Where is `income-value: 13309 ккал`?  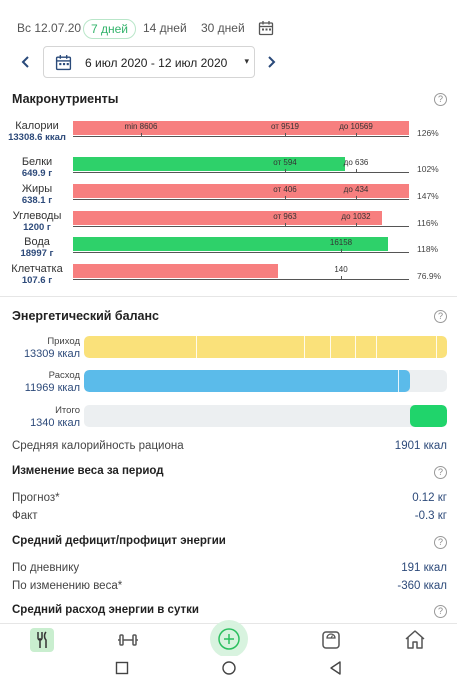 income-value: 13309 ккал is located at coordinates (51, 354).